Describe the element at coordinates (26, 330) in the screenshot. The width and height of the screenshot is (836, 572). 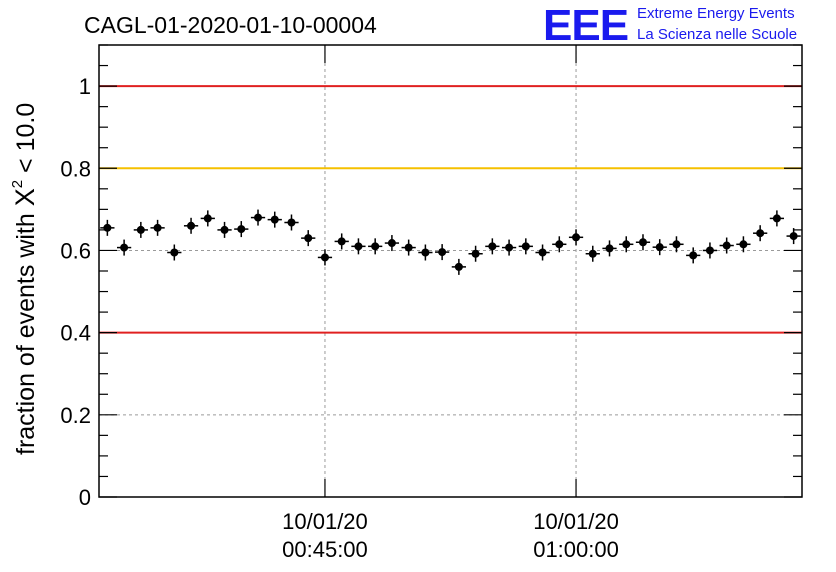
I see `y-axis-label-text: fraction of events with` at that location.